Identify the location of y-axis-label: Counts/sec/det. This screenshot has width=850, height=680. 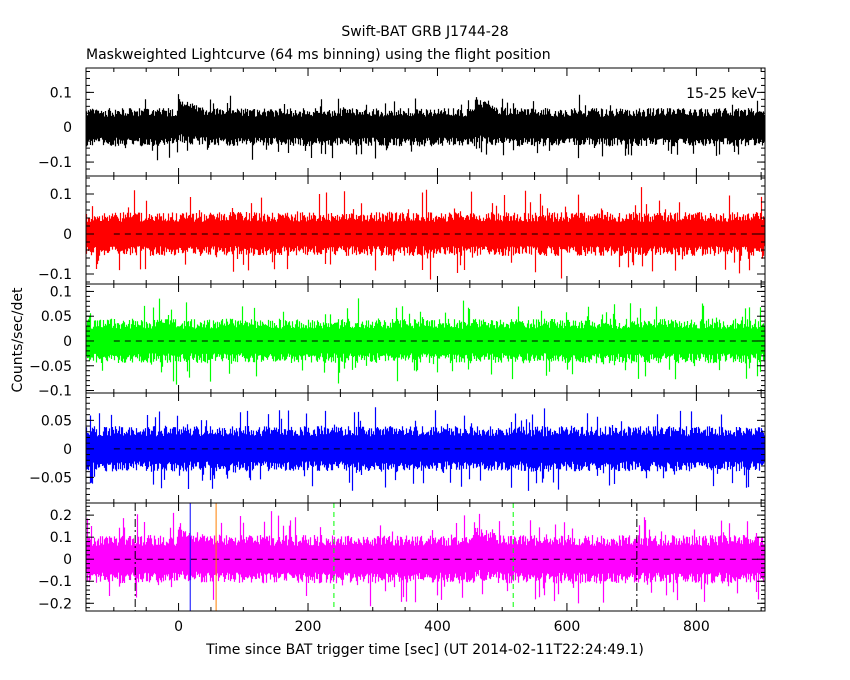
(18, 339).